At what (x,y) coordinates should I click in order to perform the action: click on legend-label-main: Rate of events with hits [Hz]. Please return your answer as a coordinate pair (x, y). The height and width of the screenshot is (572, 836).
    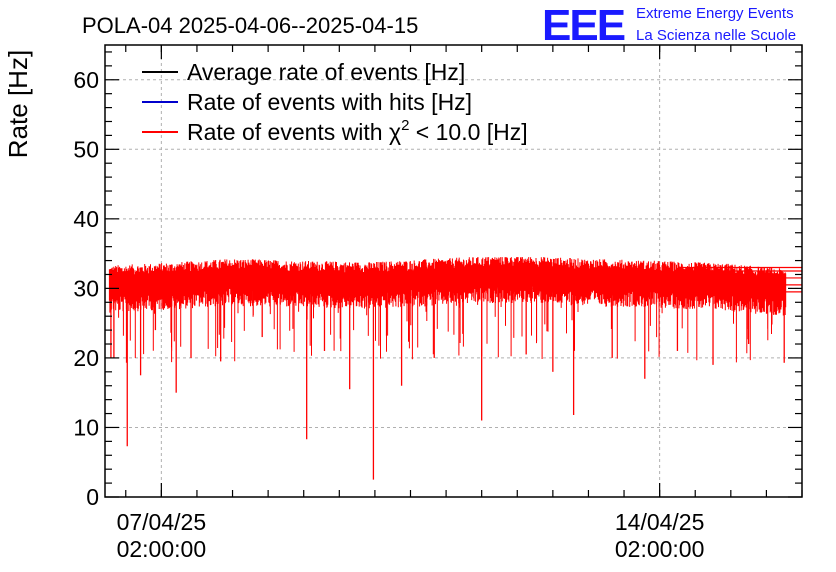
    Looking at the image, I should click on (329, 102).